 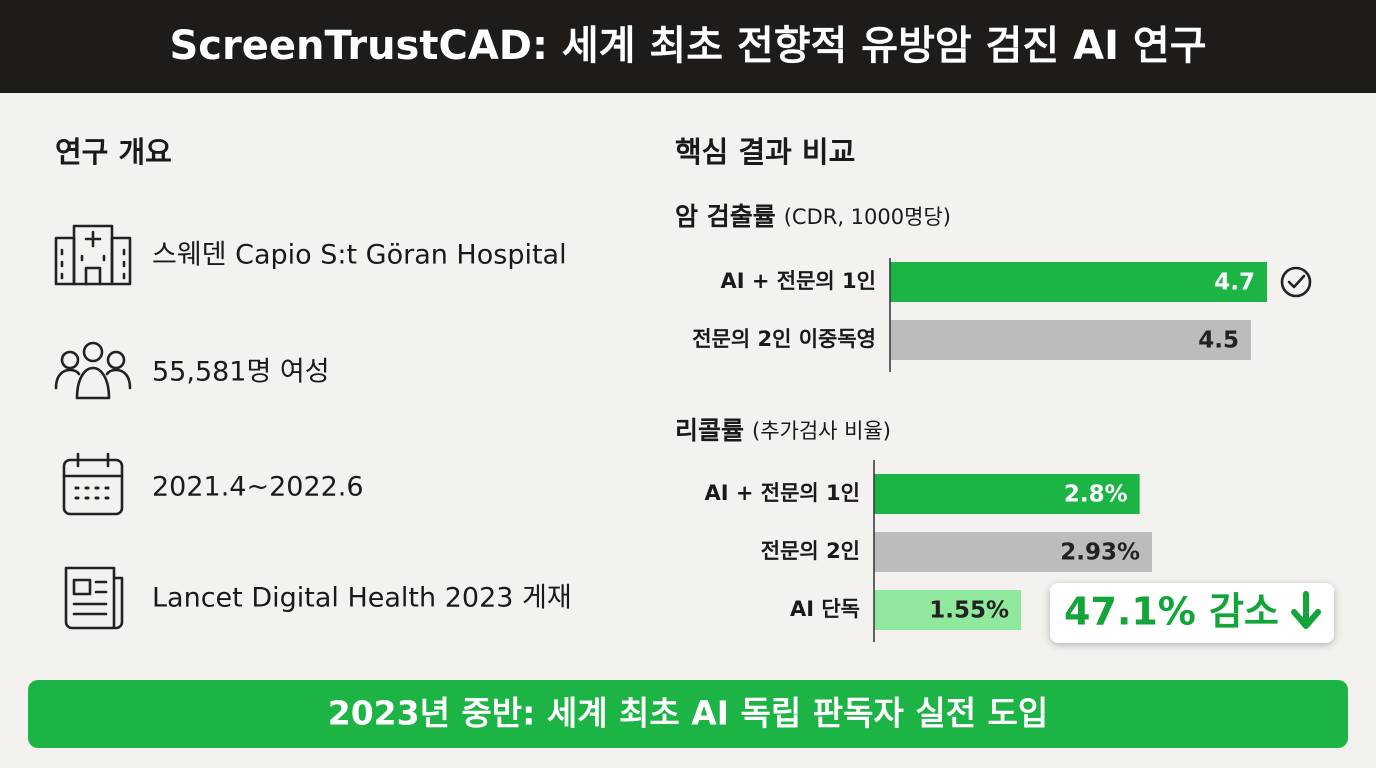 What do you see at coordinates (784, 339) in the screenshot?
I see `category-label: 전문의 2인 이중독영` at bounding box center [784, 339].